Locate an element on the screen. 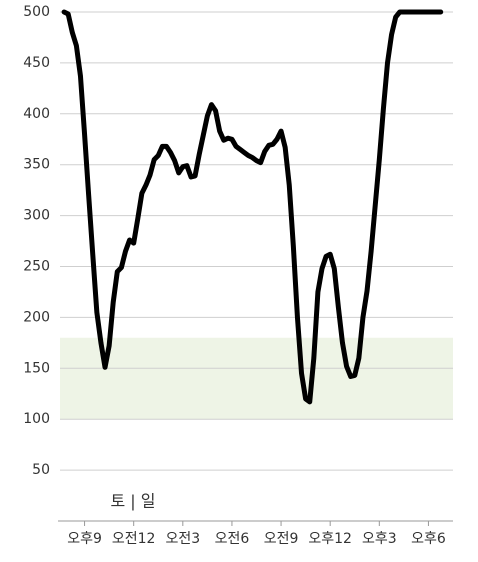  y-tick-label: 400 is located at coordinates (36, 114).